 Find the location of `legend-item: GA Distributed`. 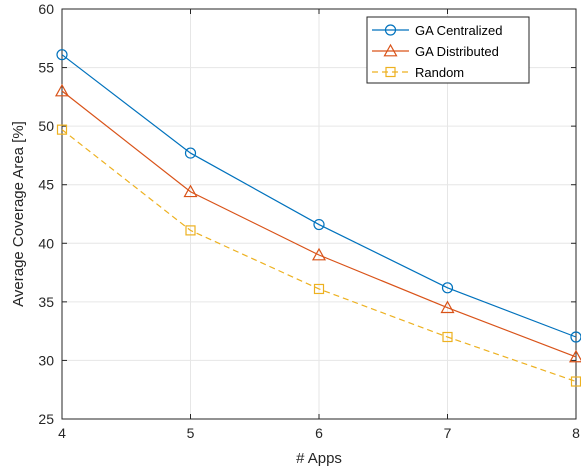

legend-item: GA Distributed is located at coordinates (435, 51).